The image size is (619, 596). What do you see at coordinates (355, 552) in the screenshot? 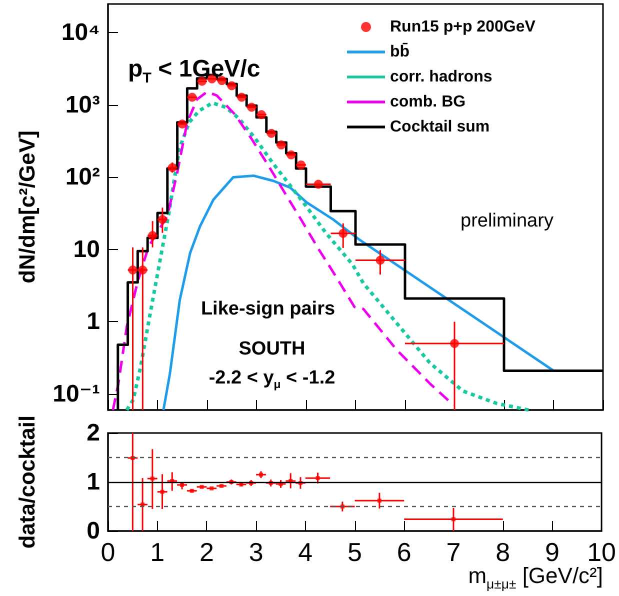
I see `x-tick-label: 5` at bounding box center [355, 552].